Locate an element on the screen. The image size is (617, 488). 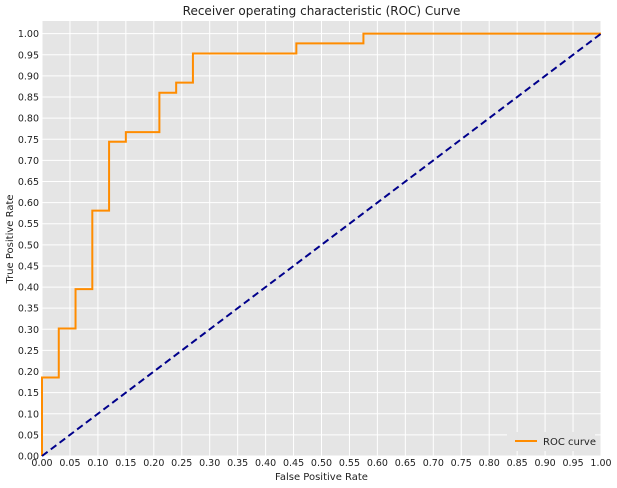
x-tick-label: 0.25 is located at coordinates (181, 463).